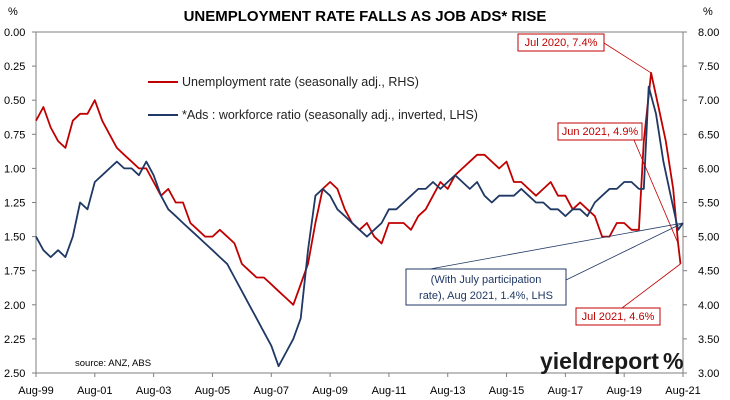 The width and height of the screenshot is (730, 400). Describe the element at coordinates (708, 135) in the screenshot. I see `right-axis-tick-label: 6.50` at that location.